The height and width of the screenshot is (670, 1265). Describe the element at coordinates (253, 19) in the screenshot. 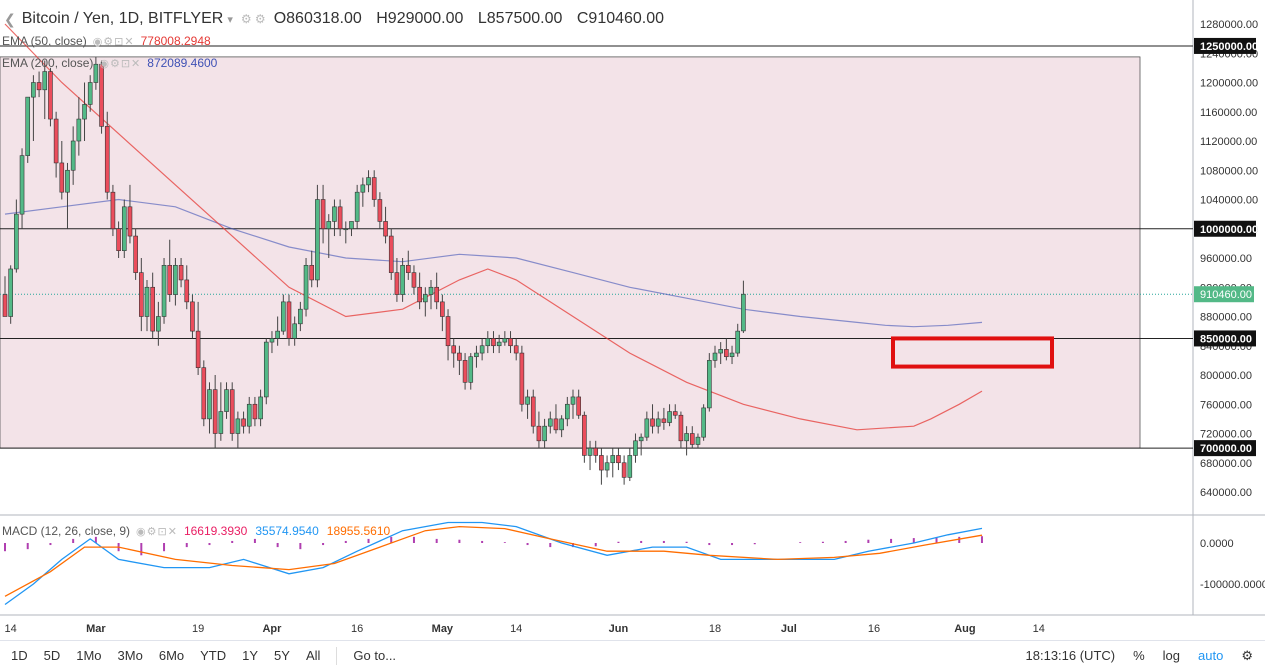

I see `settings-icon: ⚙ ⚙` at that location.